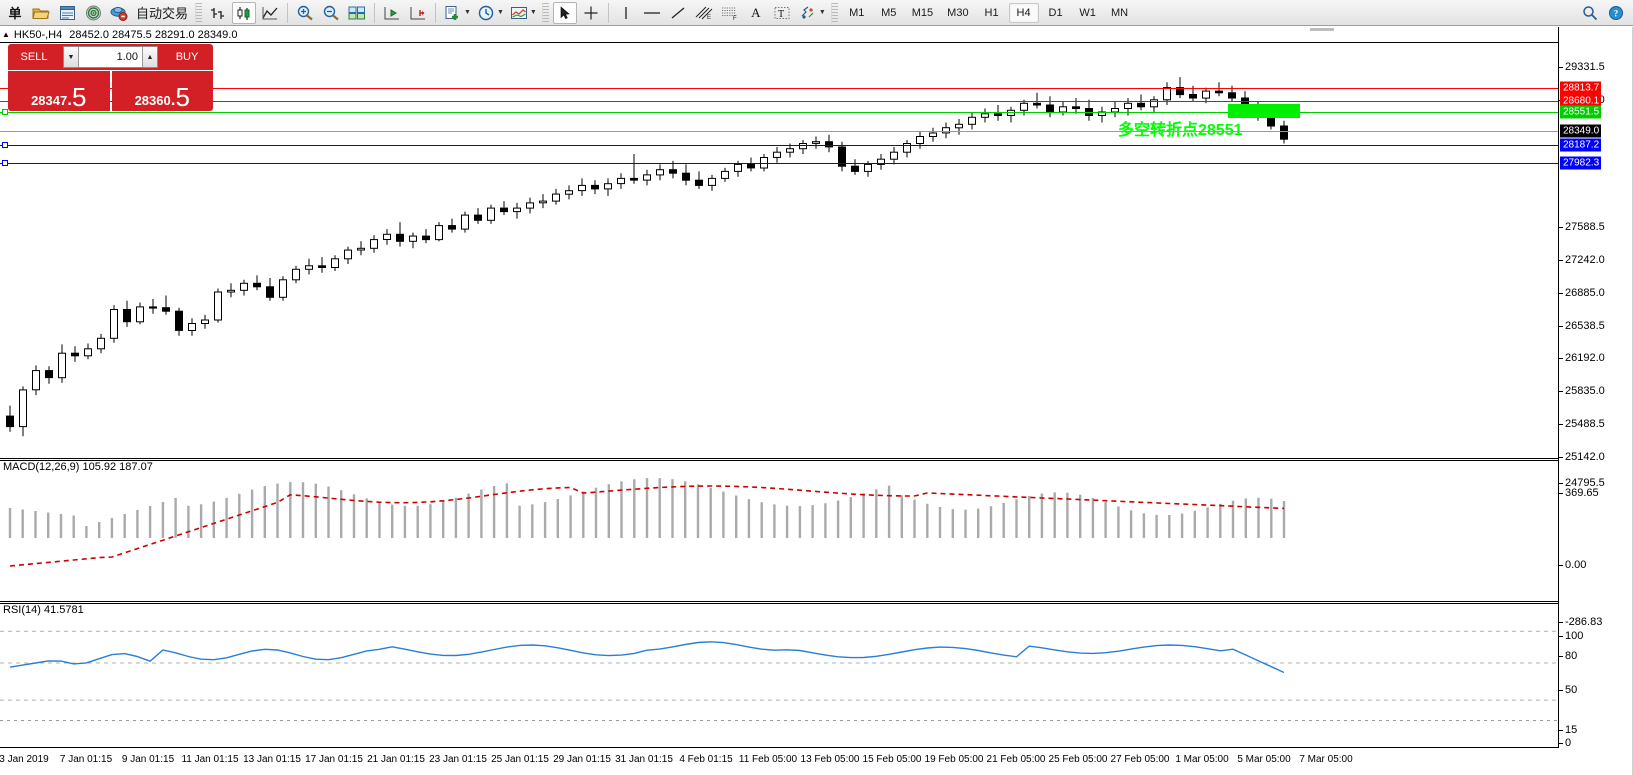  I want to click on y-tick-price: 27588.5, so click(1582, 227).